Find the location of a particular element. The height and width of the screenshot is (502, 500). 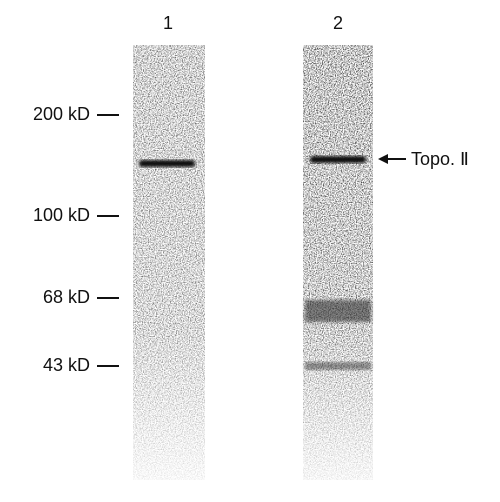

marker-label: 68 kD is located at coordinates (66, 297).